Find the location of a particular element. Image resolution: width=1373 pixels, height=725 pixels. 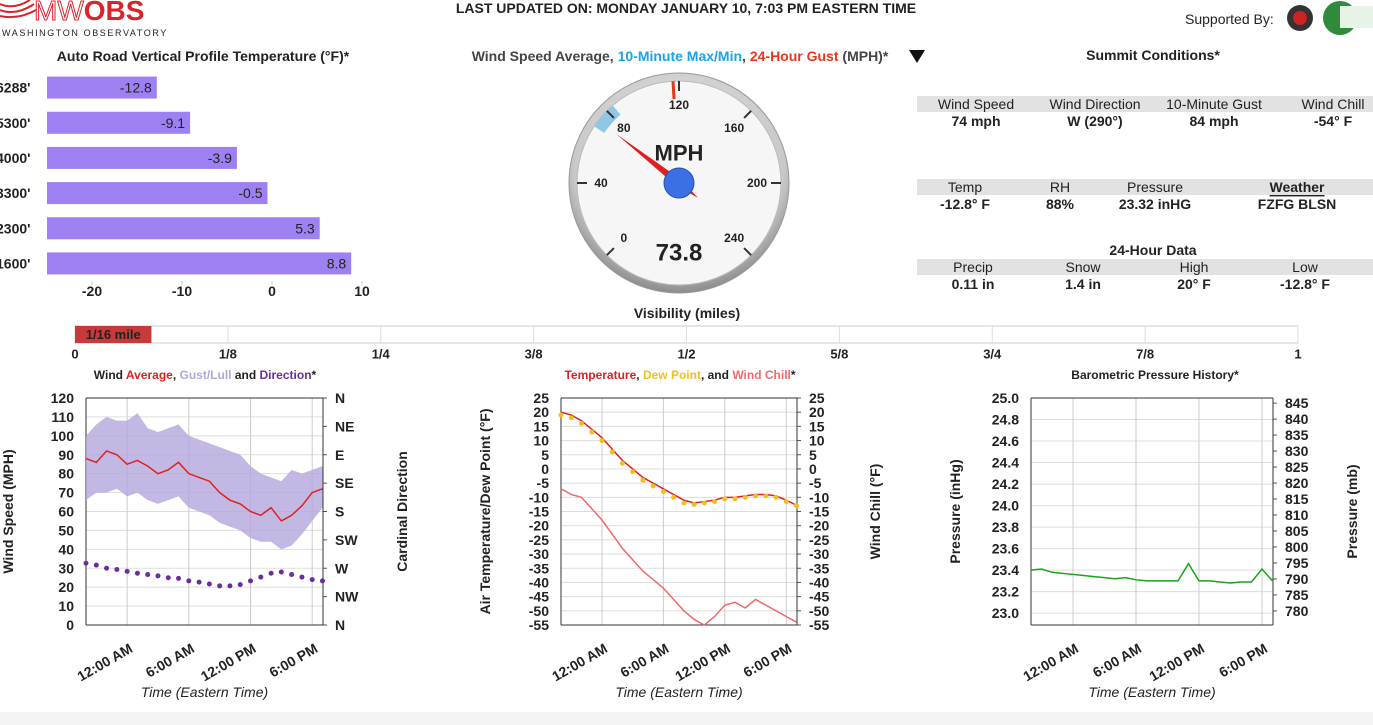

y-tick-label: -30 is located at coordinates (539, 554).